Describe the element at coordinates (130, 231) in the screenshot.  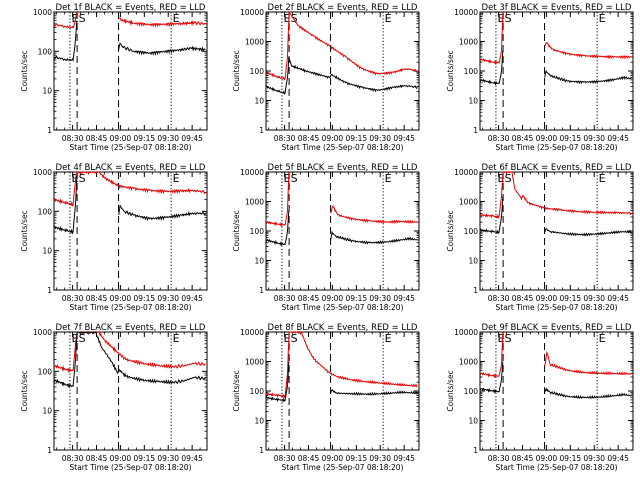
I see `plot-frame` at that location.